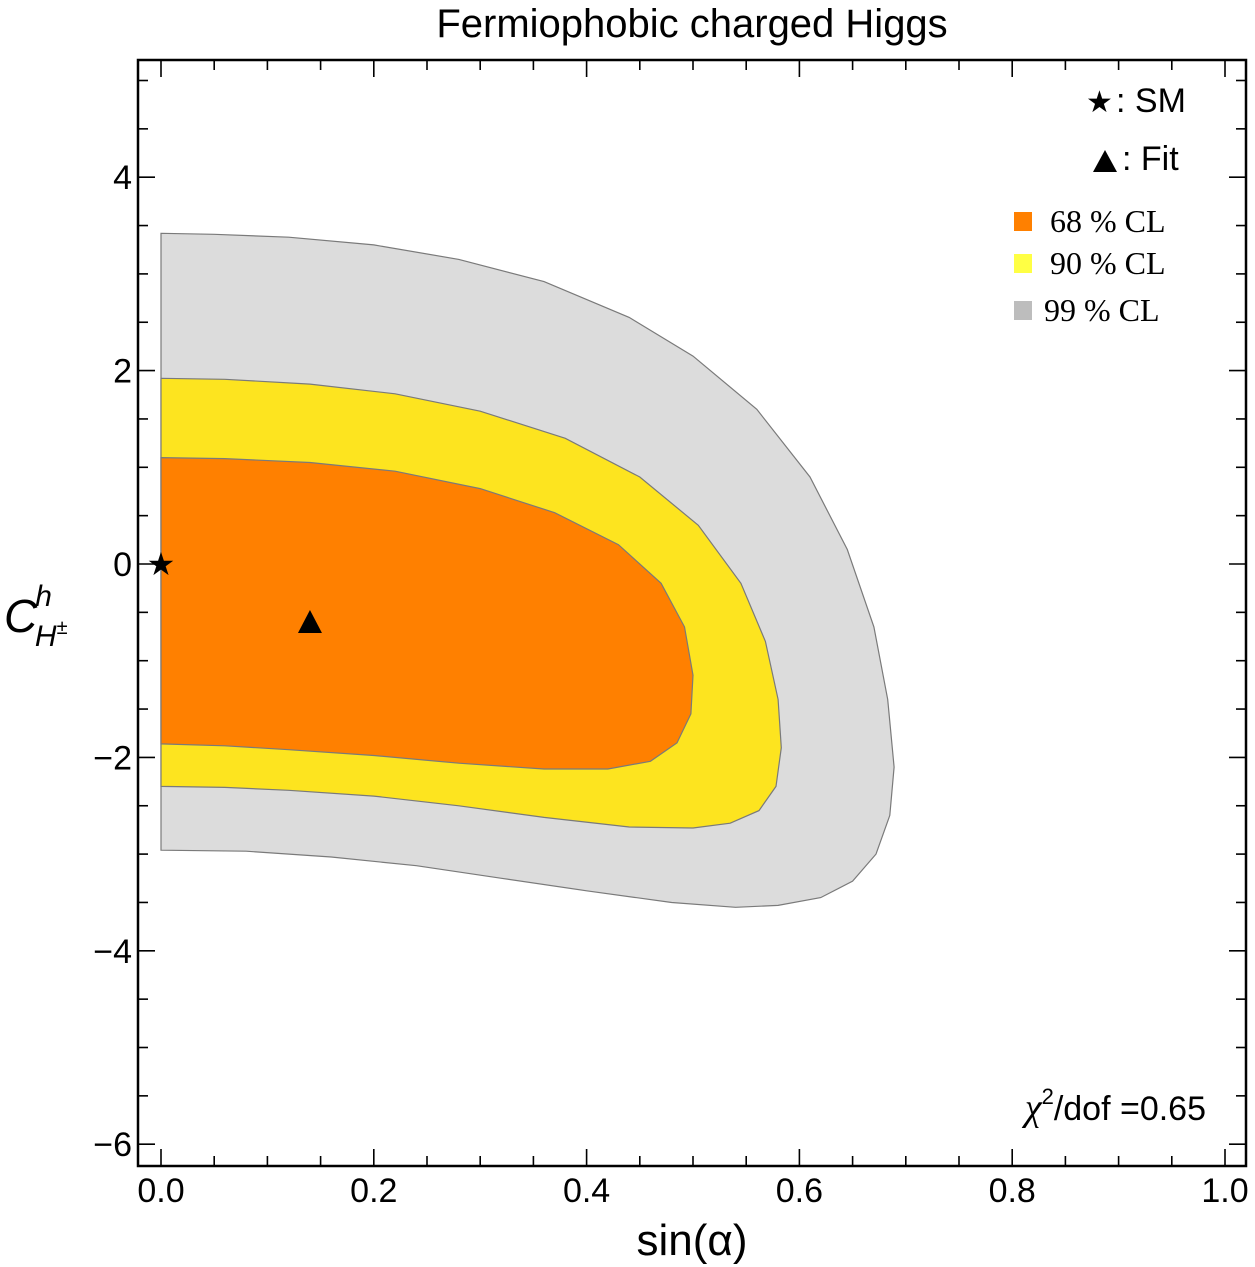 This screenshot has height=1267, width=1255. Describe the element at coordinates (122, 372) in the screenshot. I see `y-tick-label: 2` at that location.